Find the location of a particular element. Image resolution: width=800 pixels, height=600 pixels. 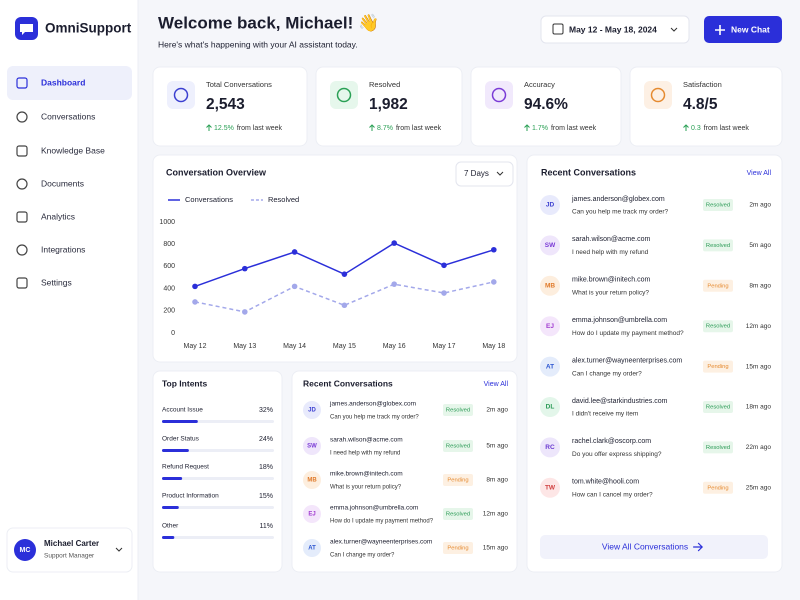

x-tick-label: May 17 is located at coordinates (444, 346).